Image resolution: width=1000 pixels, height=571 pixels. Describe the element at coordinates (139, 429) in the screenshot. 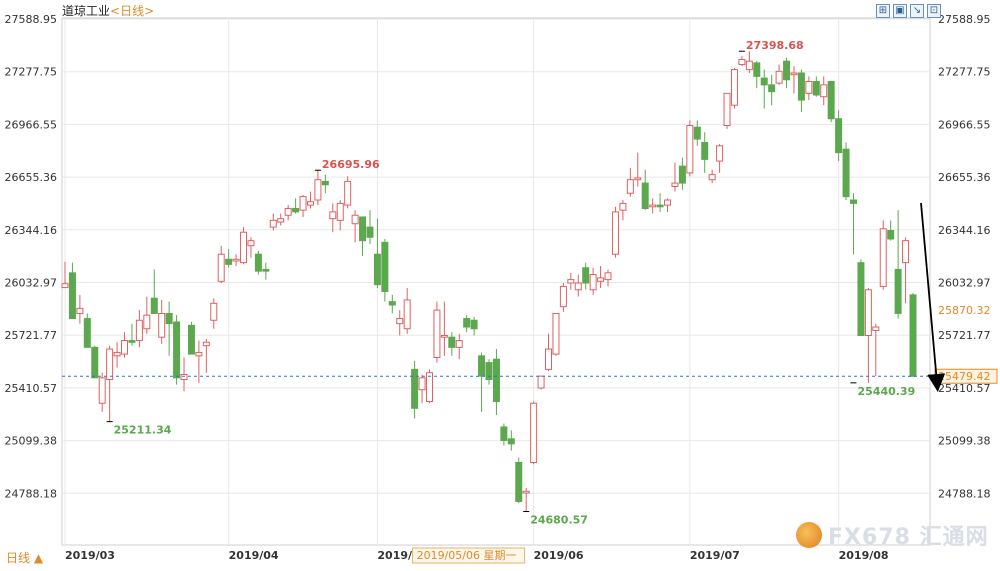

I see `extreme-annotation: 25211.34` at that location.